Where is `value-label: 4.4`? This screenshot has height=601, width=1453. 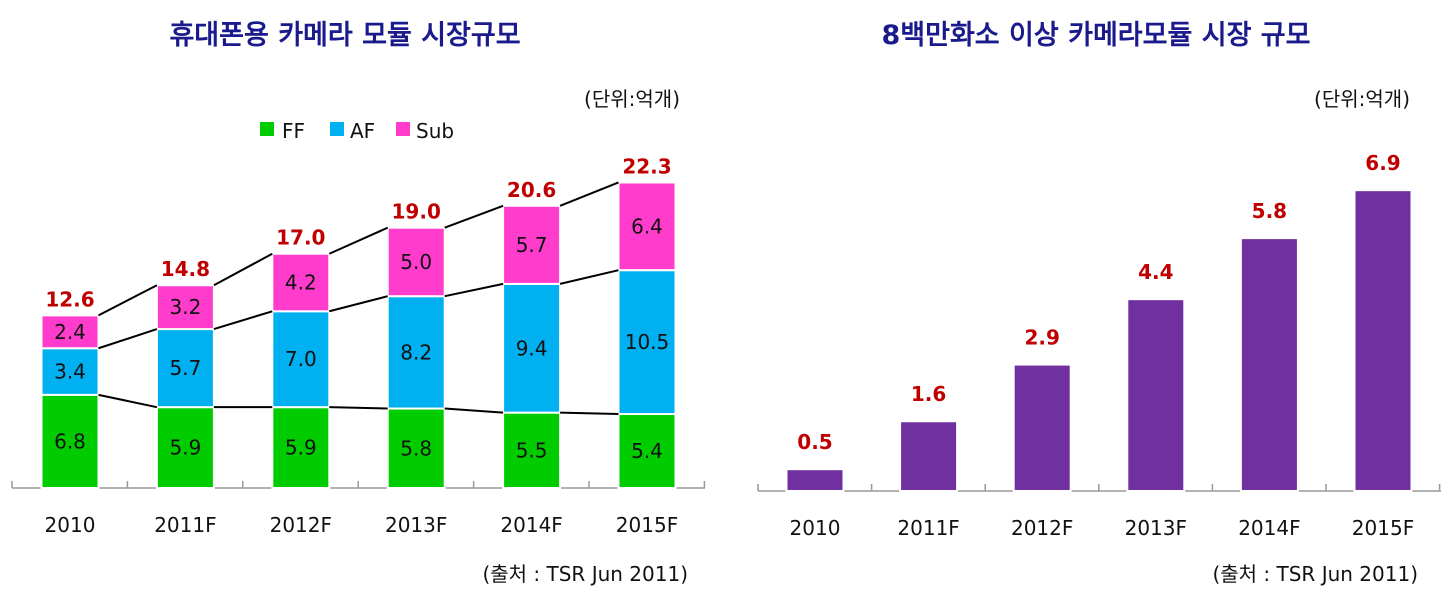 value-label: 4.4 is located at coordinates (1155, 272).